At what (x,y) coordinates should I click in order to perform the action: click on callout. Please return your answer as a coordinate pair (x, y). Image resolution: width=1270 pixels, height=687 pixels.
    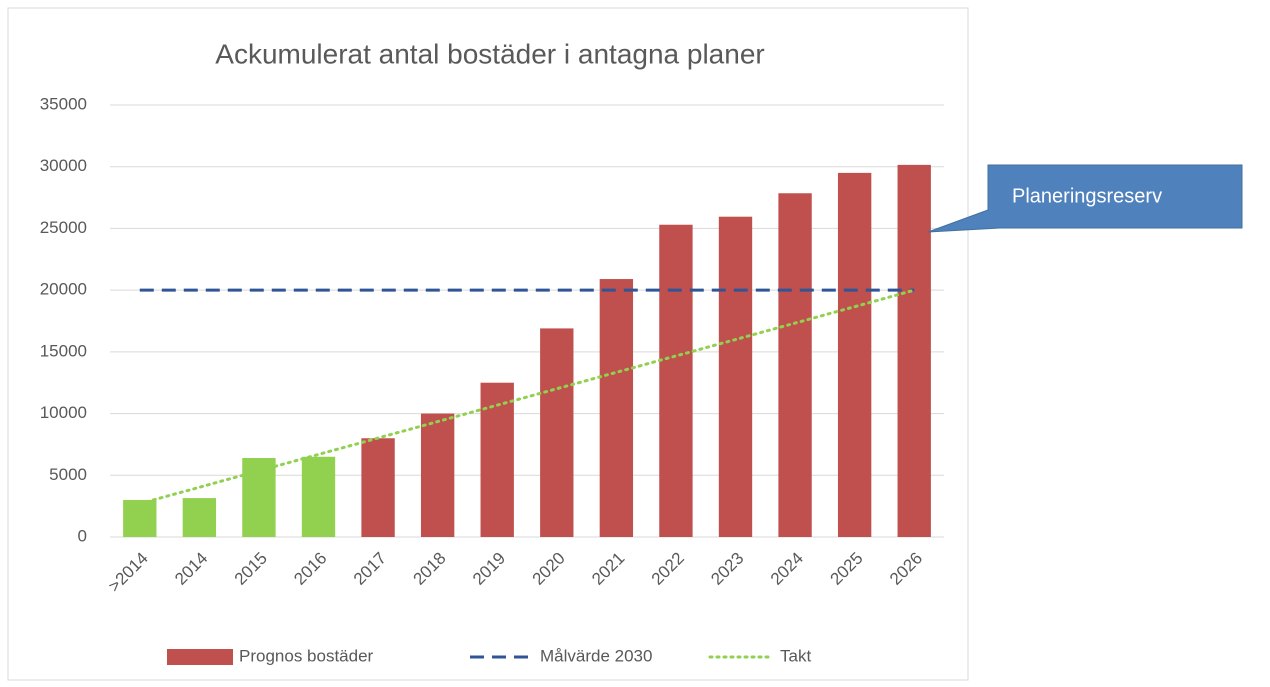
    Looking at the image, I should click on (1085, 198).